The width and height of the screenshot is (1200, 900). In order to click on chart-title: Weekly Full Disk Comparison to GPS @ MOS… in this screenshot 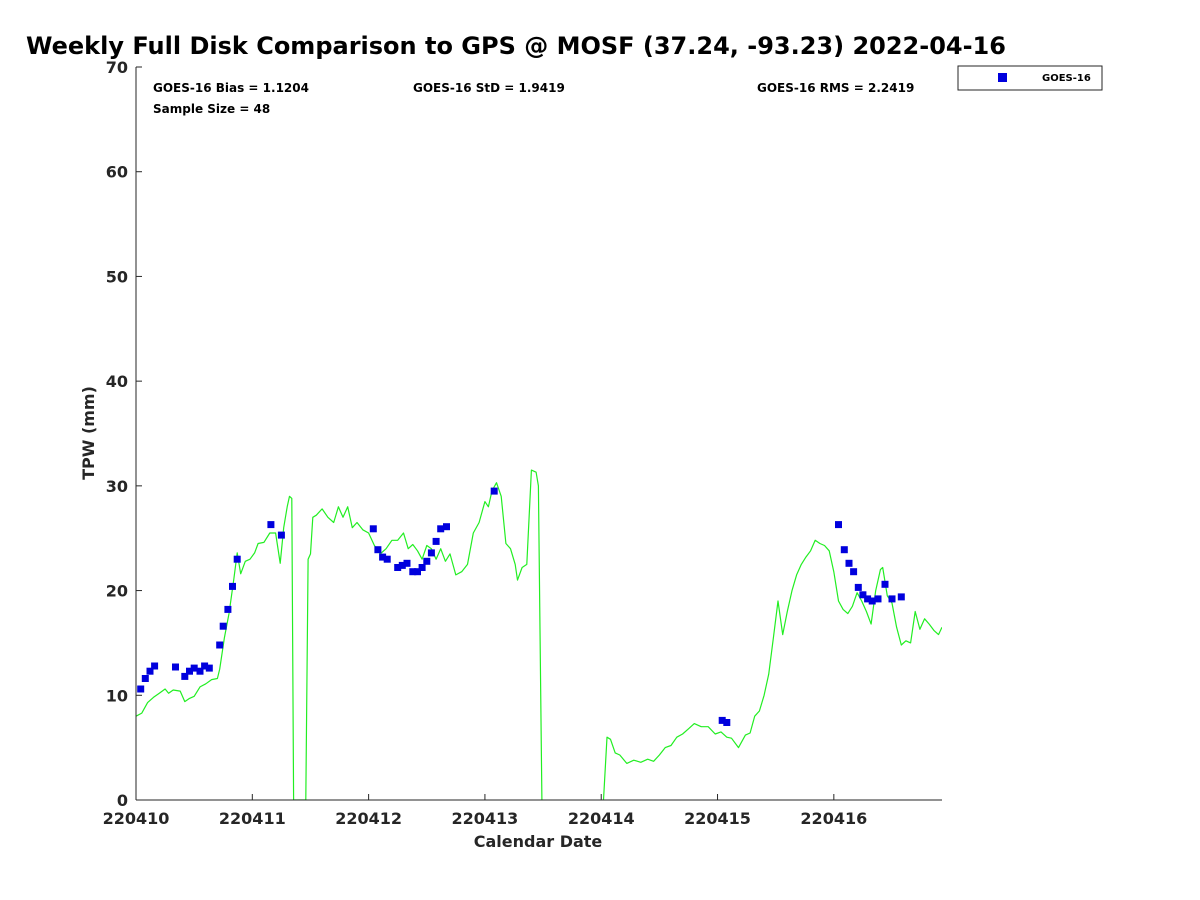, I will do `click(516, 46)`.